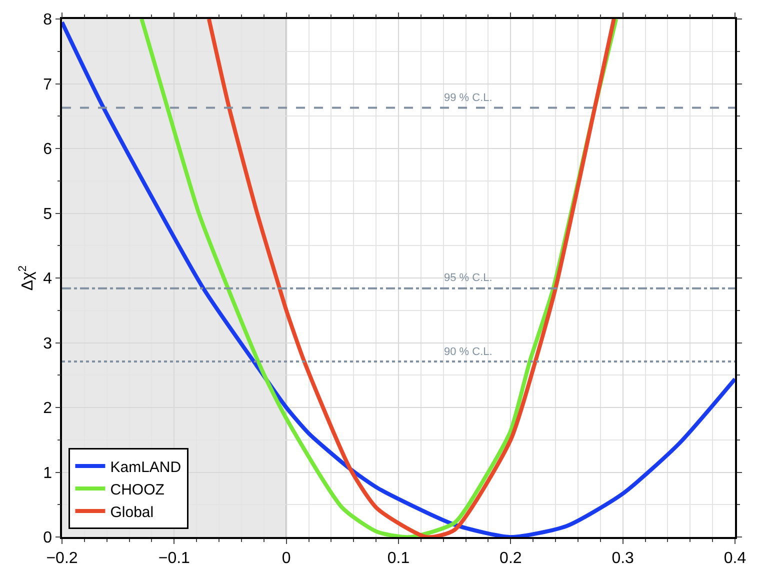 Image resolution: width=758 pixels, height=579 pixels. Describe the element at coordinates (468, 278) in the screenshot. I see `ref-line-label: 95 % C.L.` at that location.